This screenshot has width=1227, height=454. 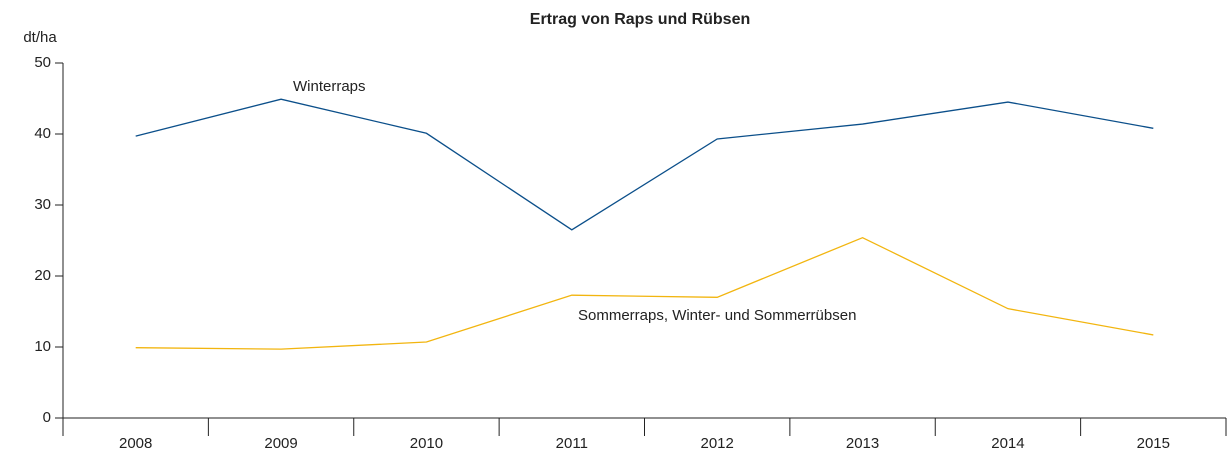 What do you see at coordinates (42, 62) in the screenshot?
I see `y-tick-label: 50` at bounding box center [42, 62].